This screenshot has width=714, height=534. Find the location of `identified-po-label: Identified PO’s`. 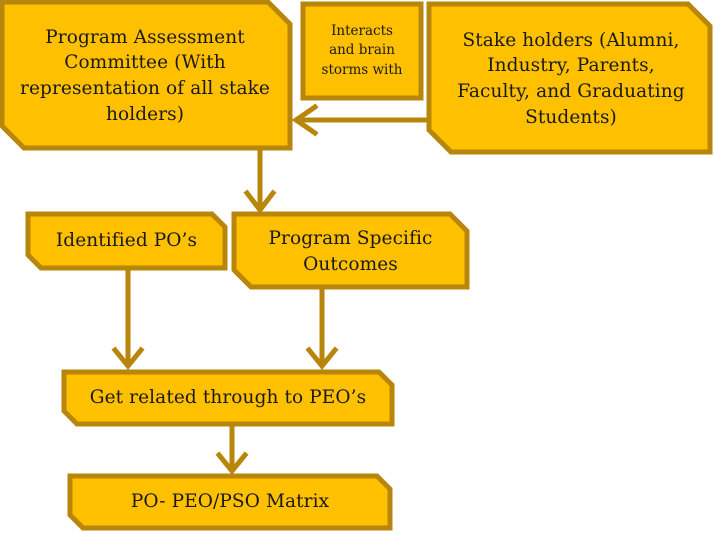

identified-po-label: Identified PO’s is located at coordinates (126, 241).